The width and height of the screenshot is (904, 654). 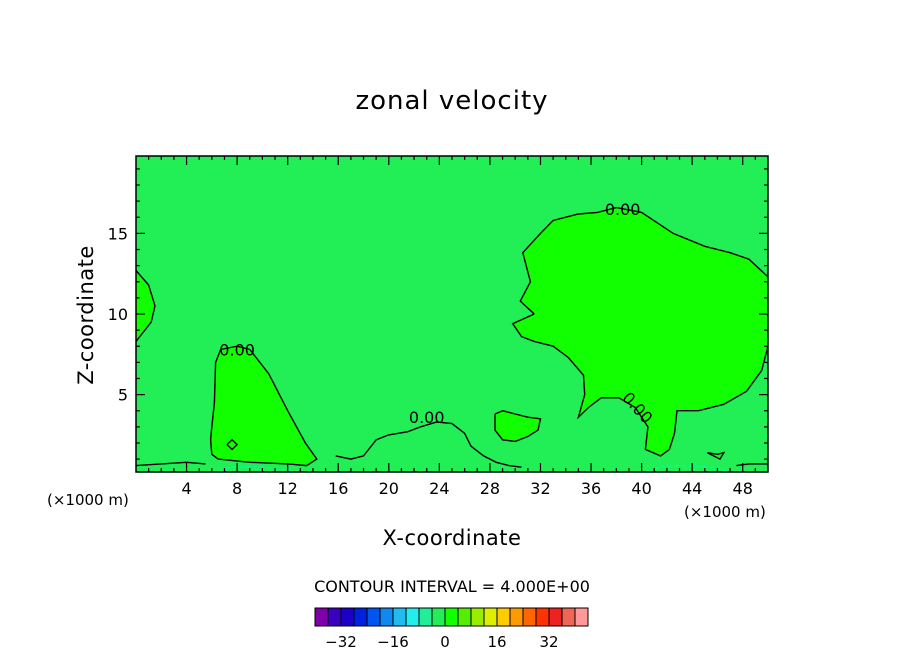 What do you see at coordinates (118, 233) in the screenshot?
I see `y-tick-label: 15` at bounding box center [118, 233].